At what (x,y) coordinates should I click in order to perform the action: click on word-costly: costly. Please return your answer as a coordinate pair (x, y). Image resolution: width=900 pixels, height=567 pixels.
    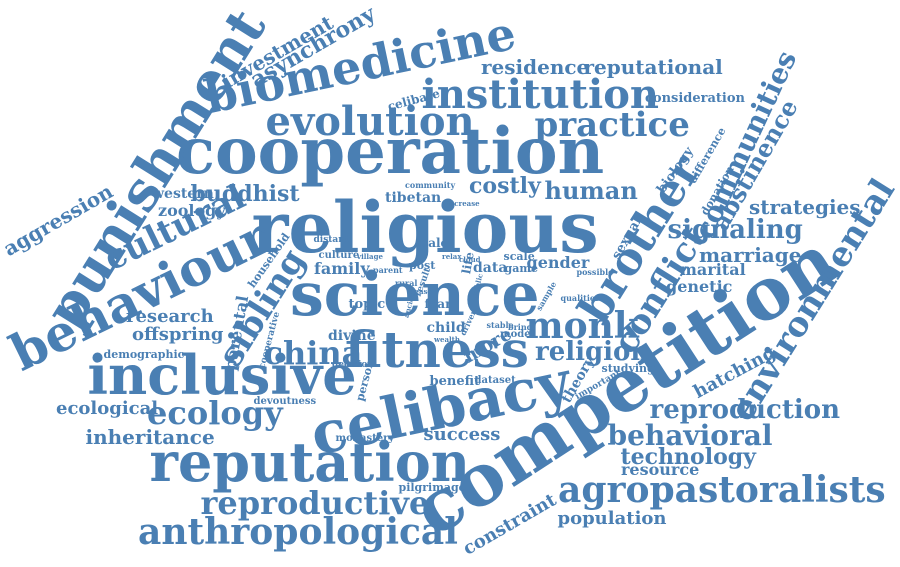
    Looking at the image, I should click on (505, 186).